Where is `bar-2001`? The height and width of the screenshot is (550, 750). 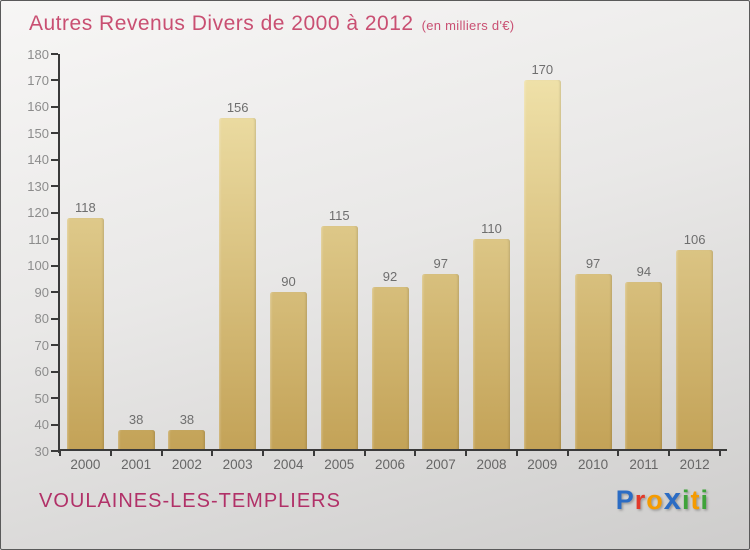 bar-2001 is located at coordinates (136, 440).